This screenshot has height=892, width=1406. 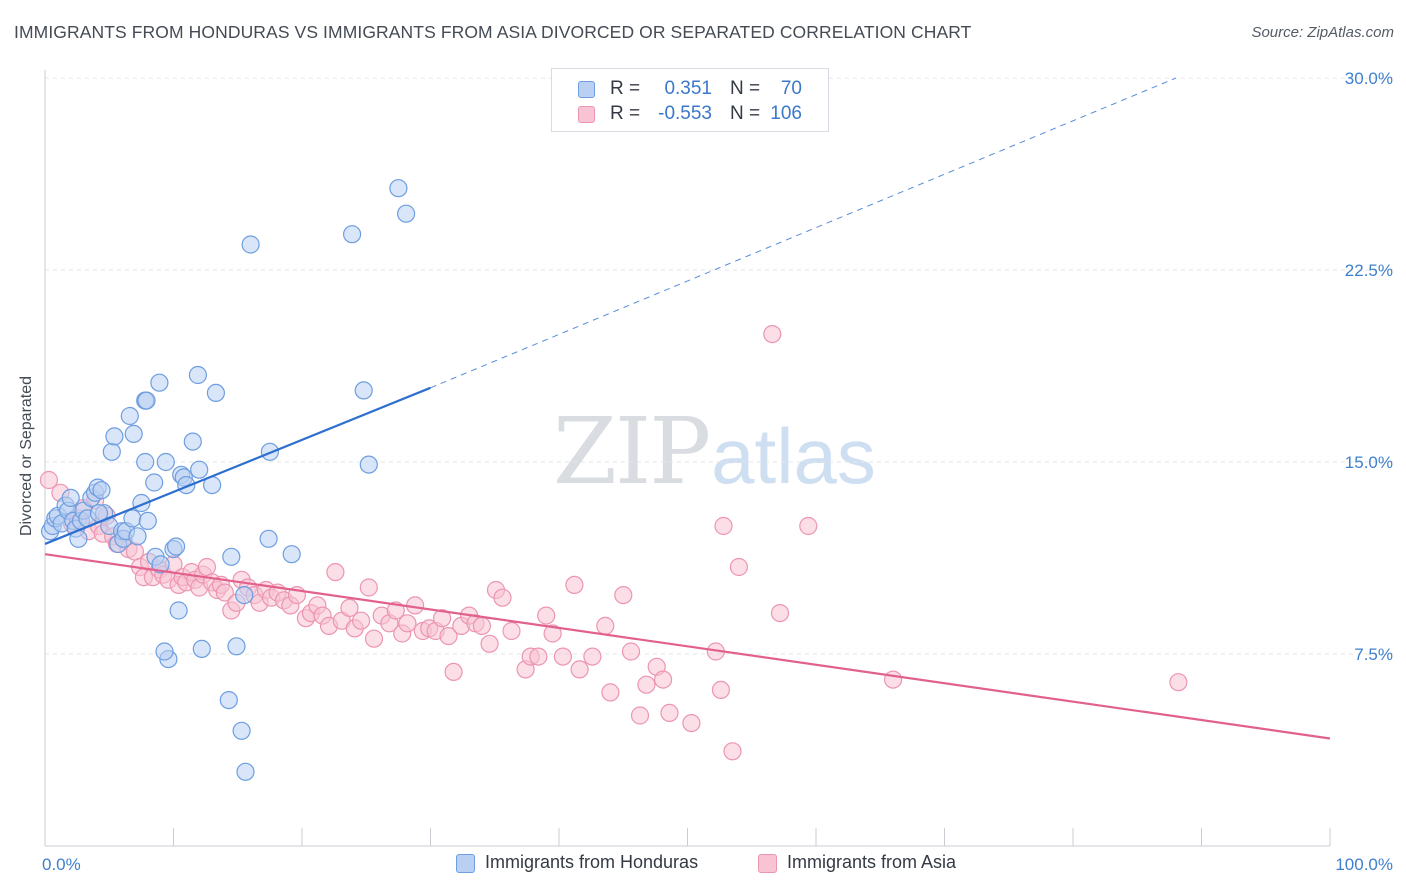 I want to click on x-tick-label: 100.0%, so click(x=1364, y=864).